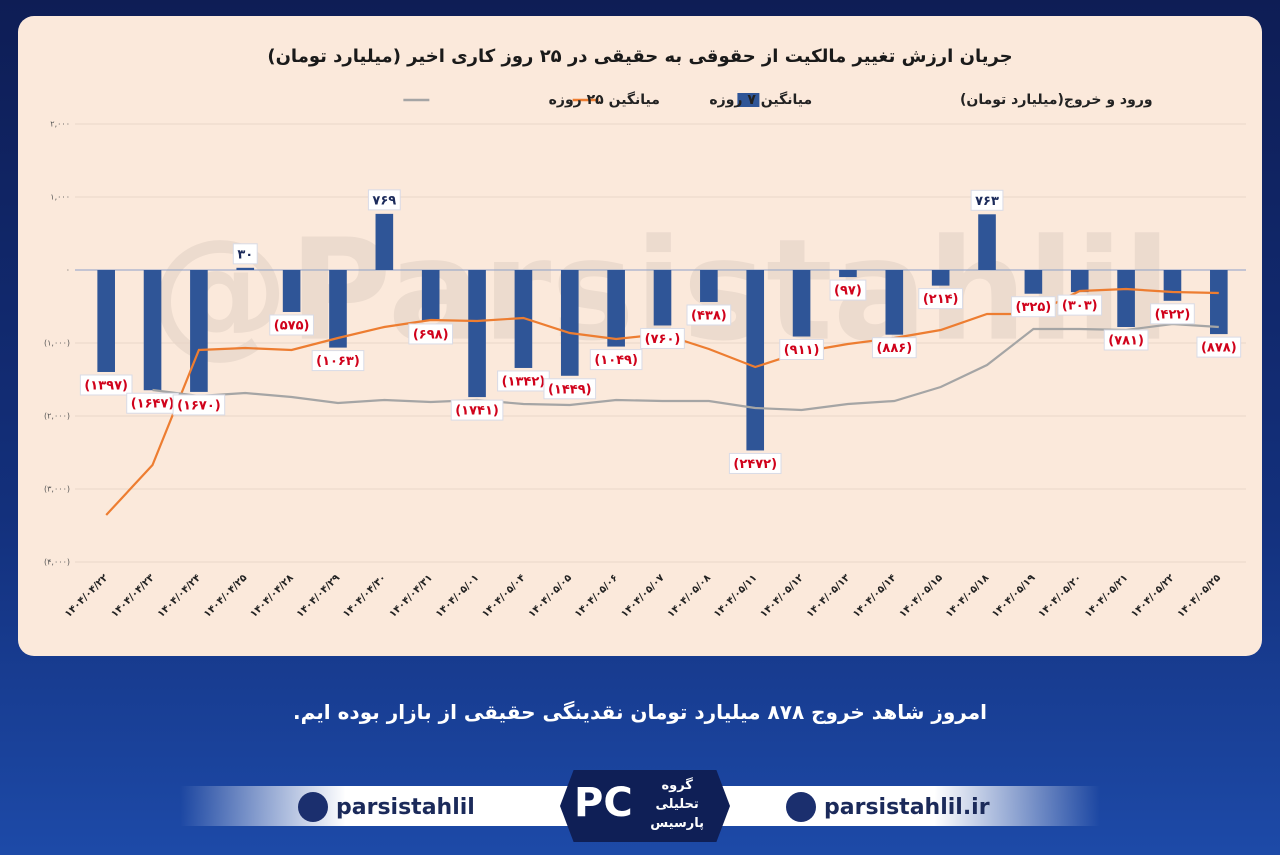  Describe the element at coordinates (384, 200) in the screenshot. I see `data-label: ۷۶۹` at that location.